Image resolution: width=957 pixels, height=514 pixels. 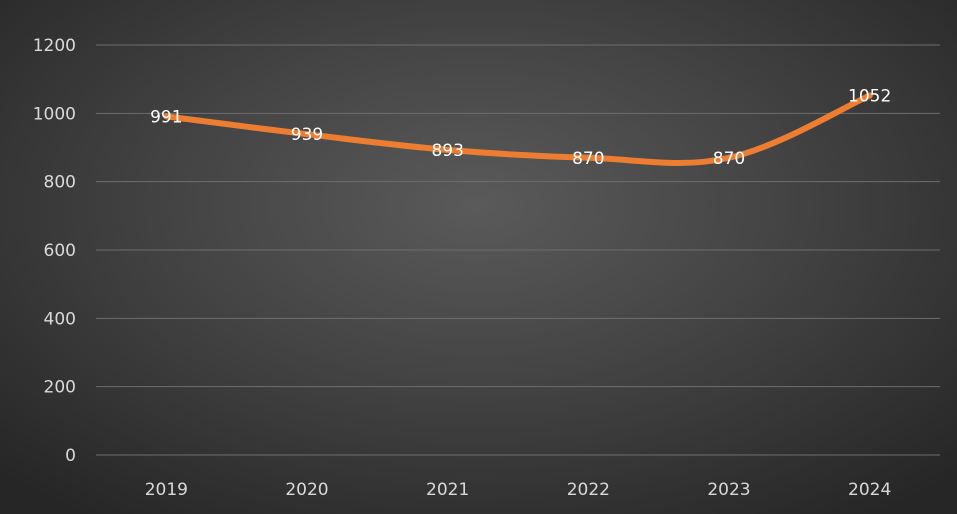 I want to click on data-label: 939, so click(x=307, y=135).